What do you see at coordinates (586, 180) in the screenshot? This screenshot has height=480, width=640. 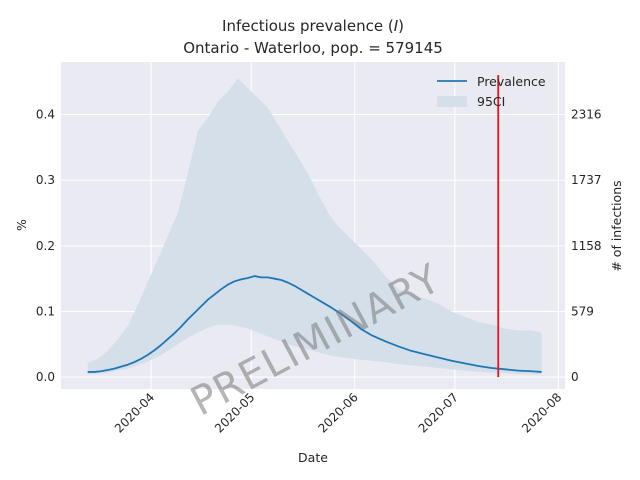 I see `y-right-tick-label-3: 1737` at bounding box center [586, 180].